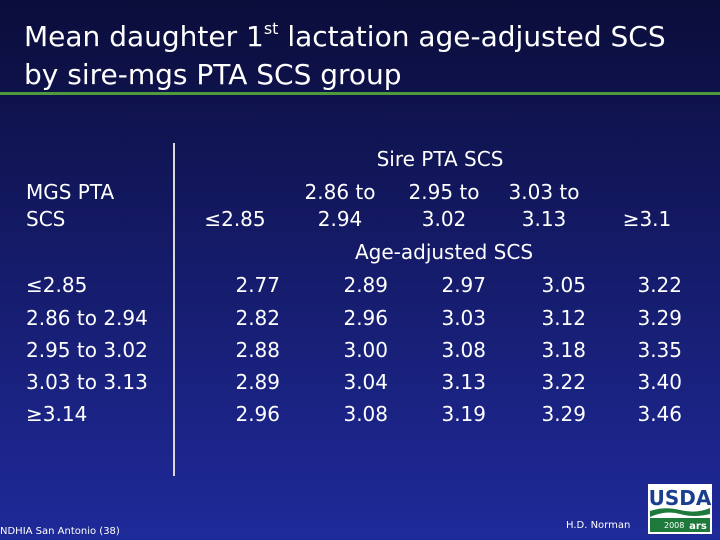 Image resolution: width=720 pixels, height=540 pixels. What do you see at coordinates (444, 192) in the screenshot?
I see `column-header-3-line-1: 2.95 to` at bounding box center [444, 192].